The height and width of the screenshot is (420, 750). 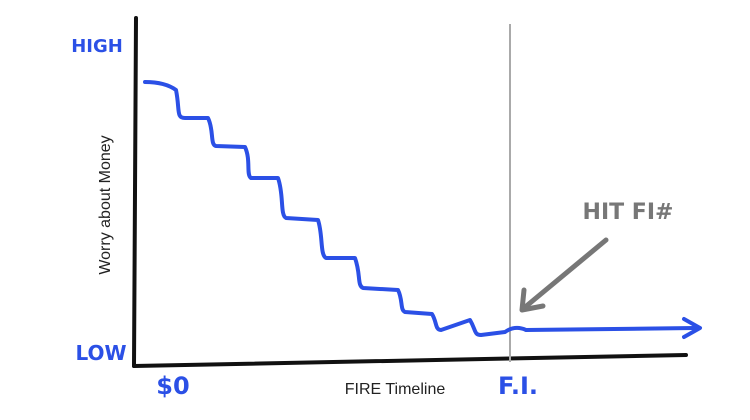 I want to click on x-start-label: $0, so click(x=172, y=386).